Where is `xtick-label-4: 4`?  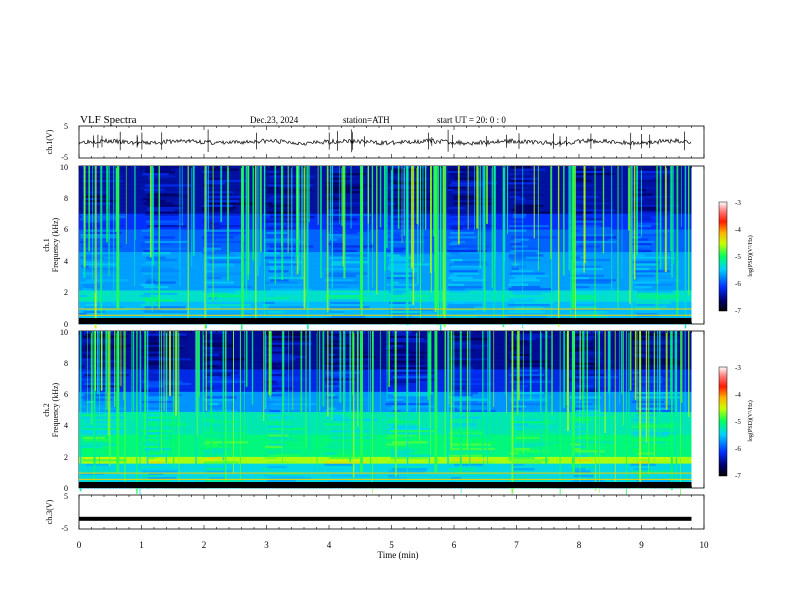
xtick-label-4: 4 is located at coordinates (329, 545).